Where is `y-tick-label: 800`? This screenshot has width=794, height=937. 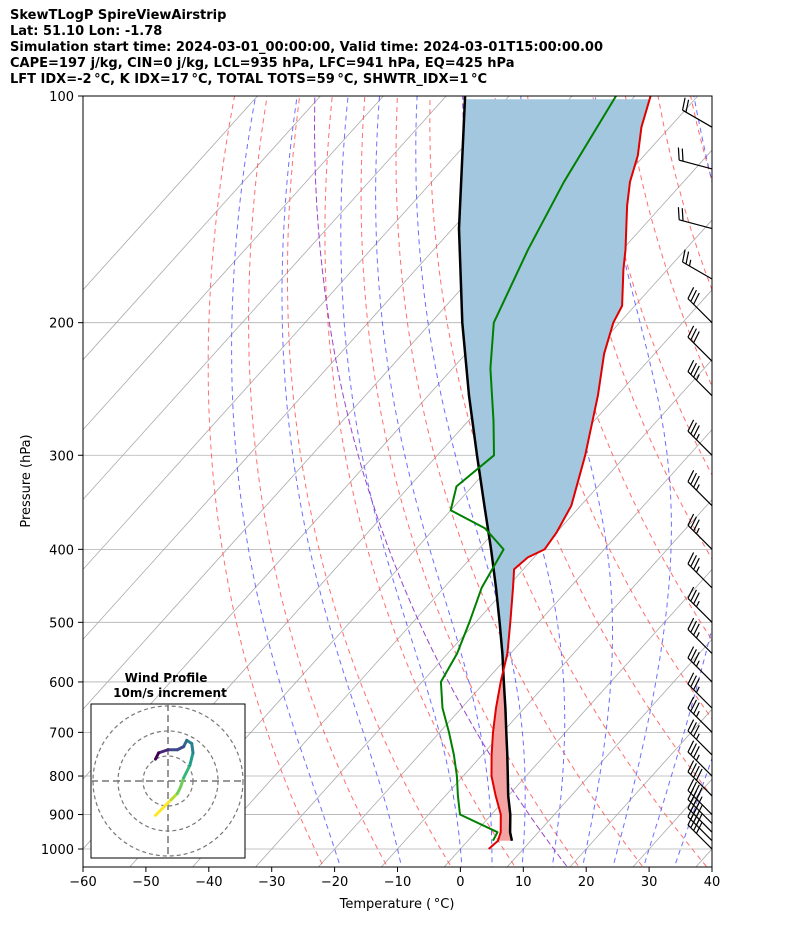 y-tick-label: 800 is located at coordinates (61, 777).